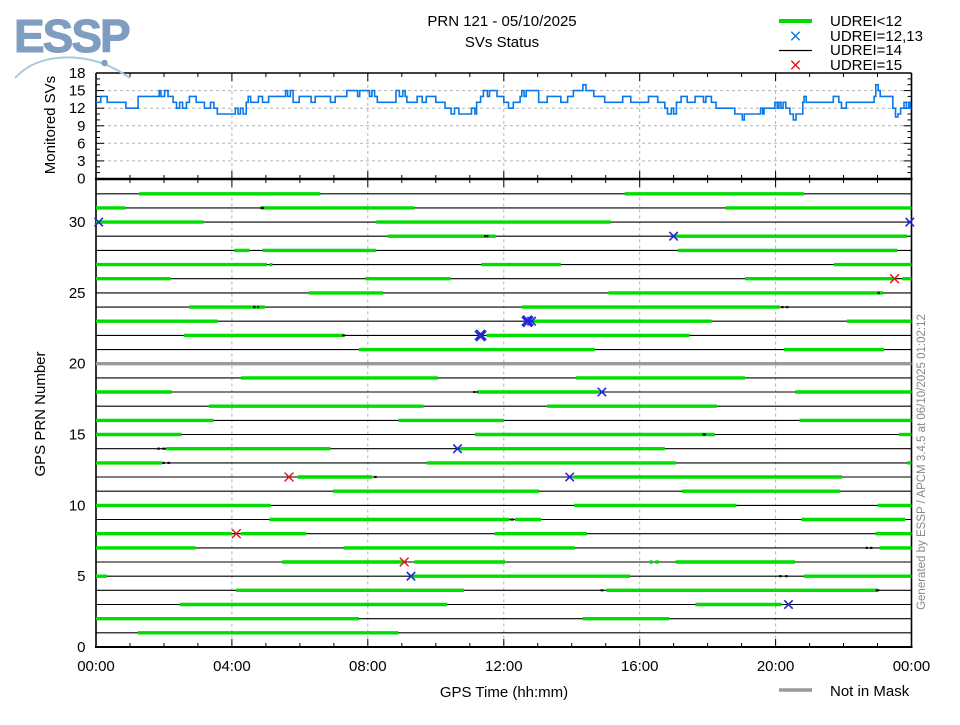  I want to click on svg-text: ESSP, so click(72, 36).